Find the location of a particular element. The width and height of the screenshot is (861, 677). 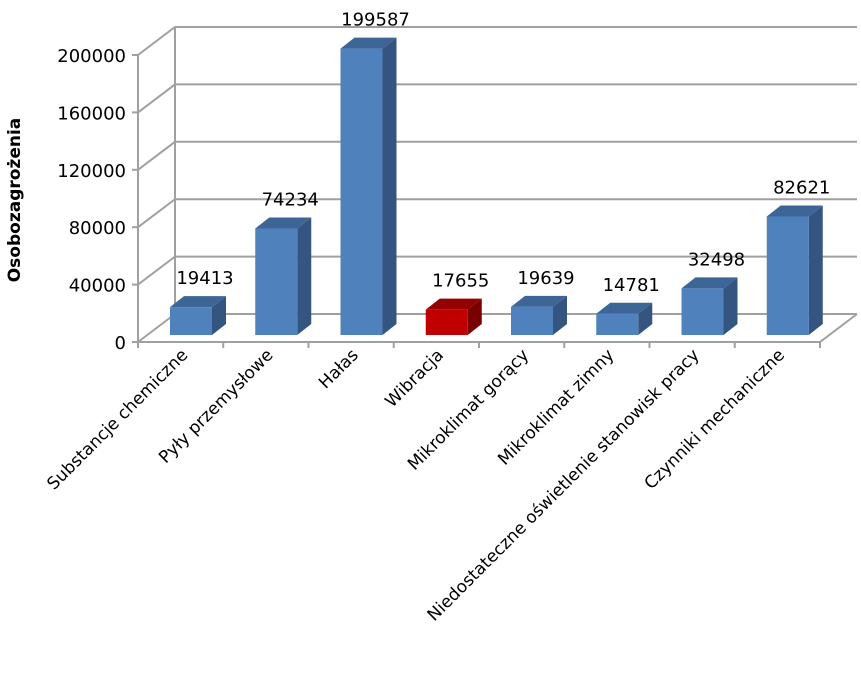

x-tick-label: Wibracja is located at coordinates (415, 378).